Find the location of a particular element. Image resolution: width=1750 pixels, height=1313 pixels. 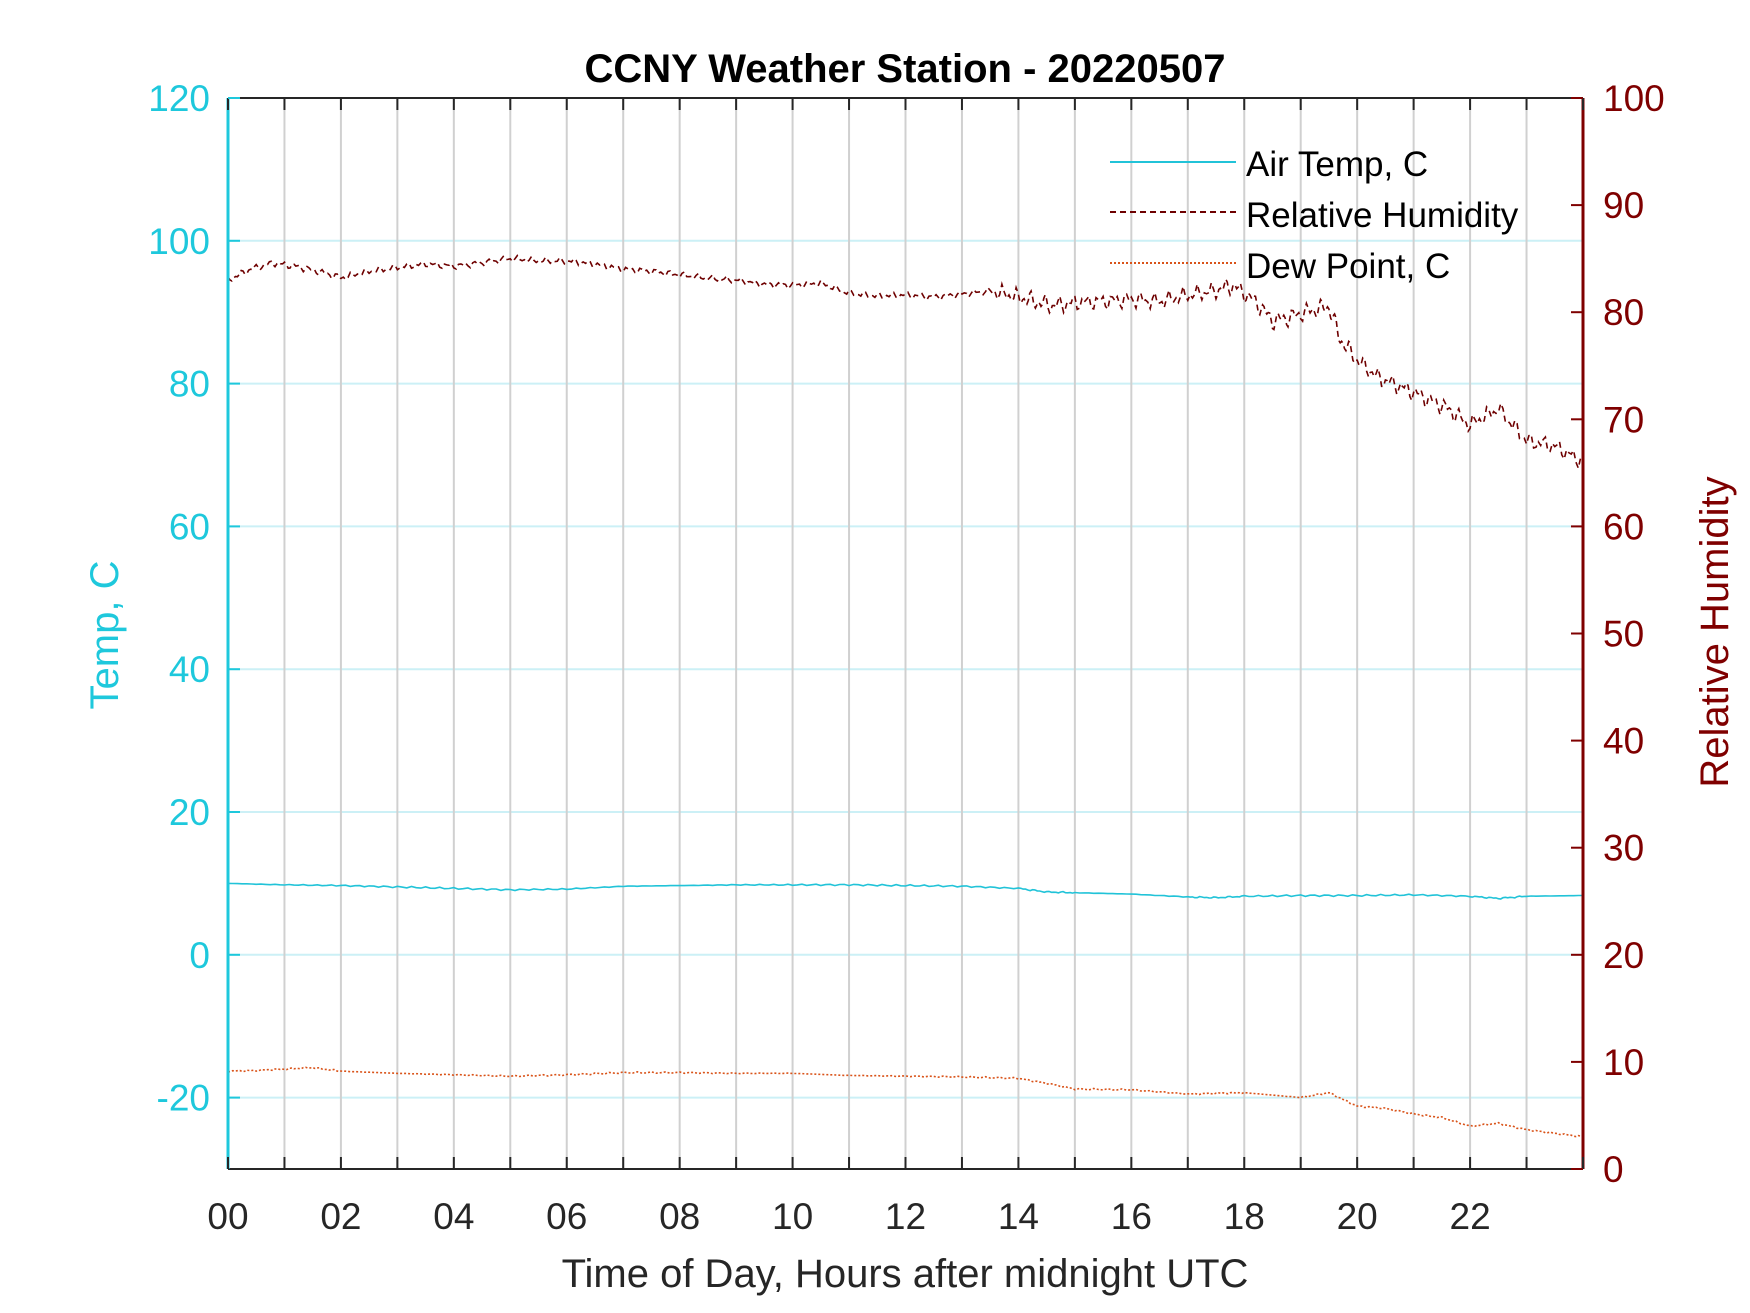

chart-title: CCNY Weather Station - 20220507 is located at coordinates (905, 69).